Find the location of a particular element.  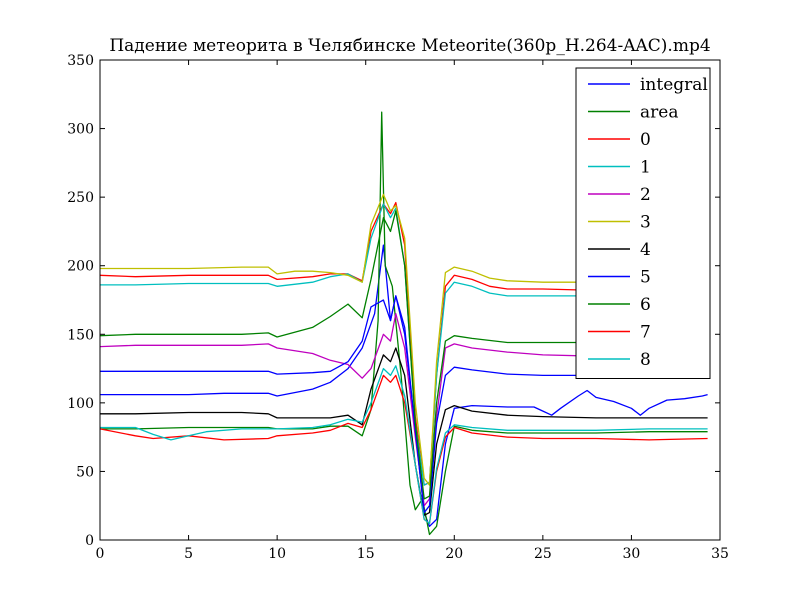

x-tick-label: 5 is located at coordinates (188, 554).